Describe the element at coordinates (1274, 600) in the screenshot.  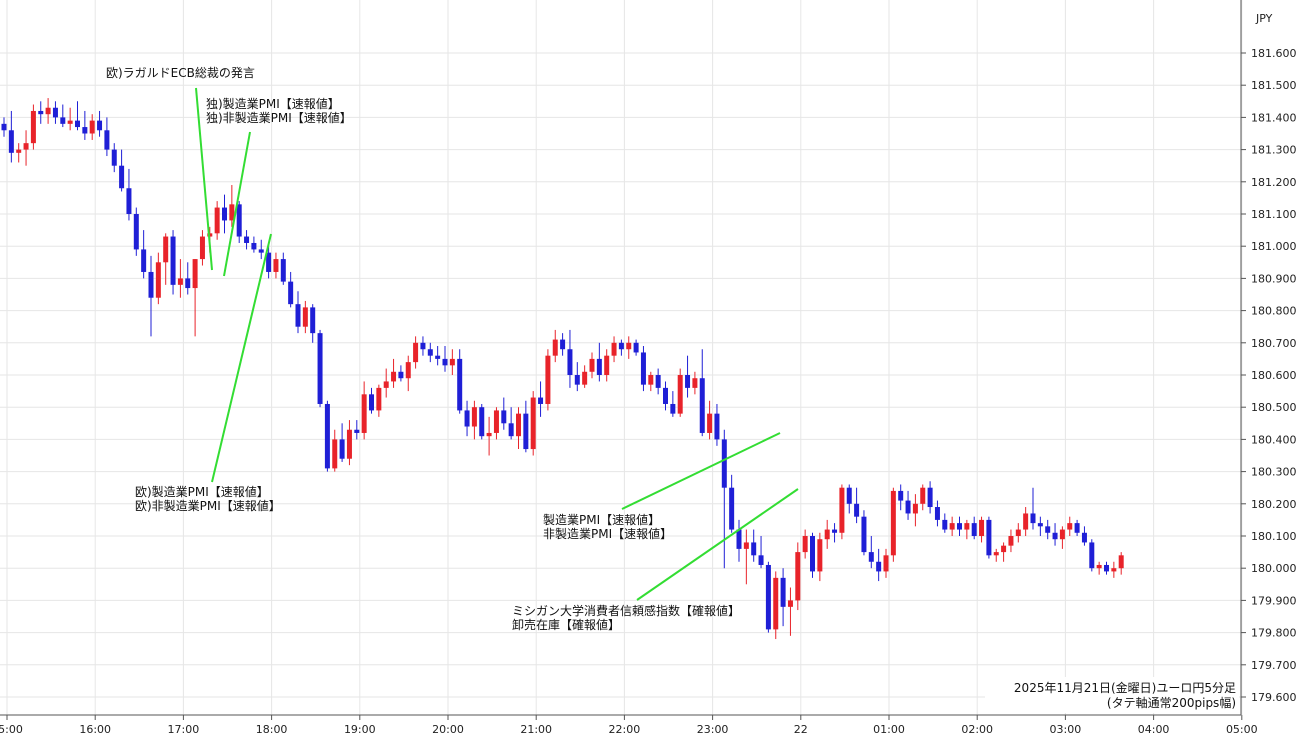
I see `y-tick-label: 179.900` at that location.